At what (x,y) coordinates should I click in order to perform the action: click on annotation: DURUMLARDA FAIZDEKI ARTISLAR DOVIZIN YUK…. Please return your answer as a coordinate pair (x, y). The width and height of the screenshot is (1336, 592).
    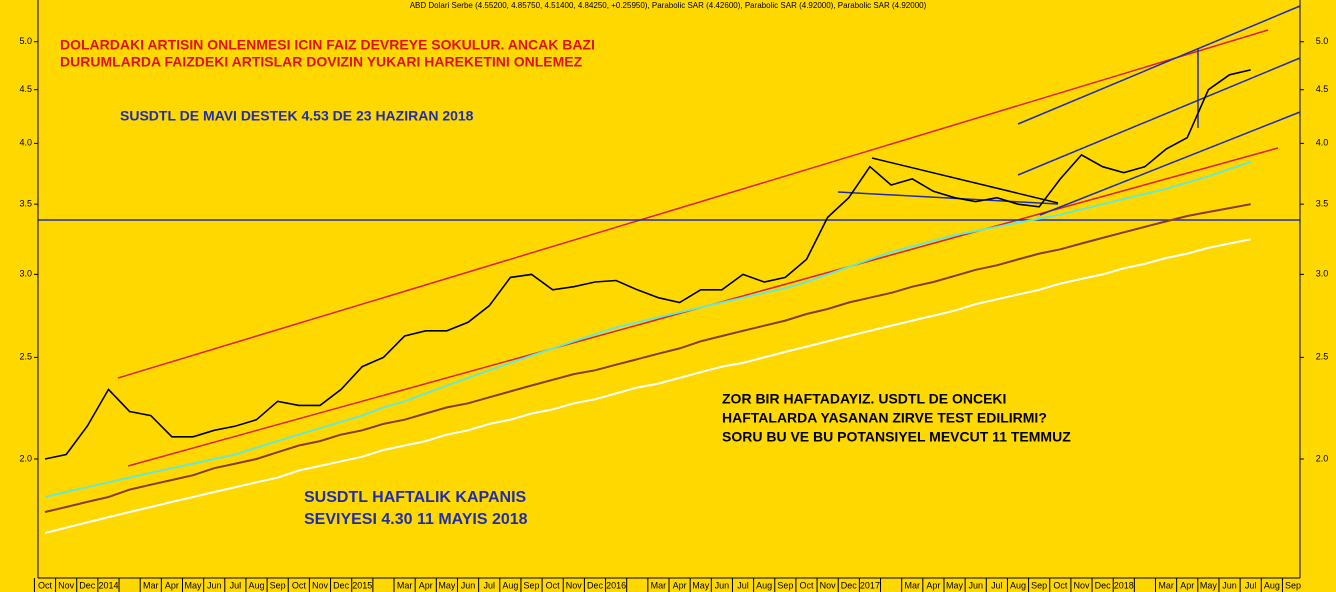
    Looking at the image, I should click on (321, 62).